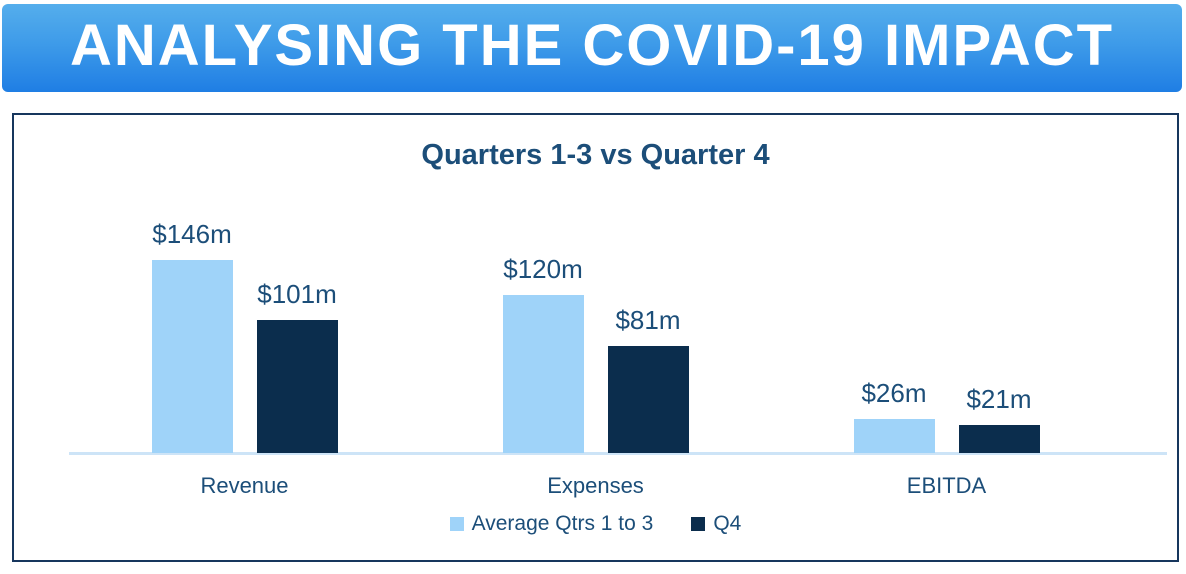 The width and height of the screenshot is (1186, 574). Describe the element at coordinates (562, 523) in the screenshot. I see `legend-label: Average Qtrs 1 to 3` at that location.